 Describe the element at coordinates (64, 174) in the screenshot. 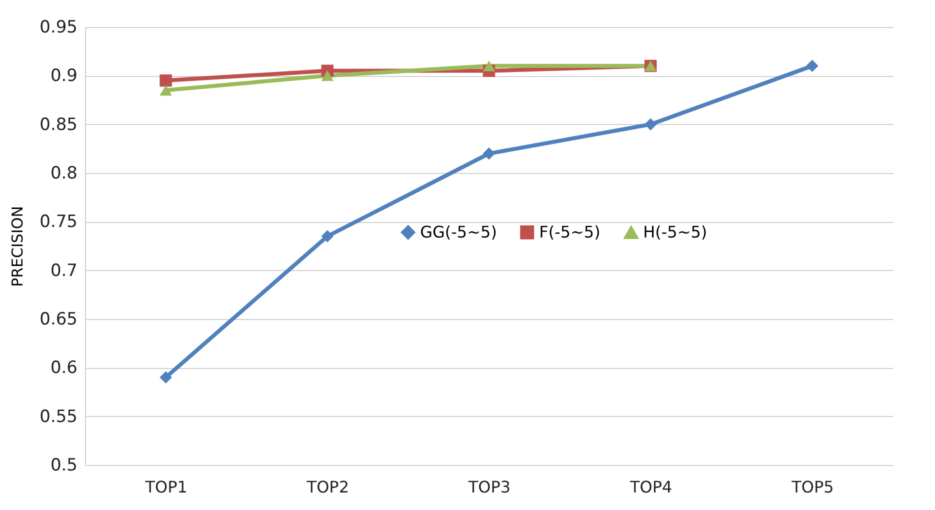

I see `y-tick-label: 0.8` at that location.